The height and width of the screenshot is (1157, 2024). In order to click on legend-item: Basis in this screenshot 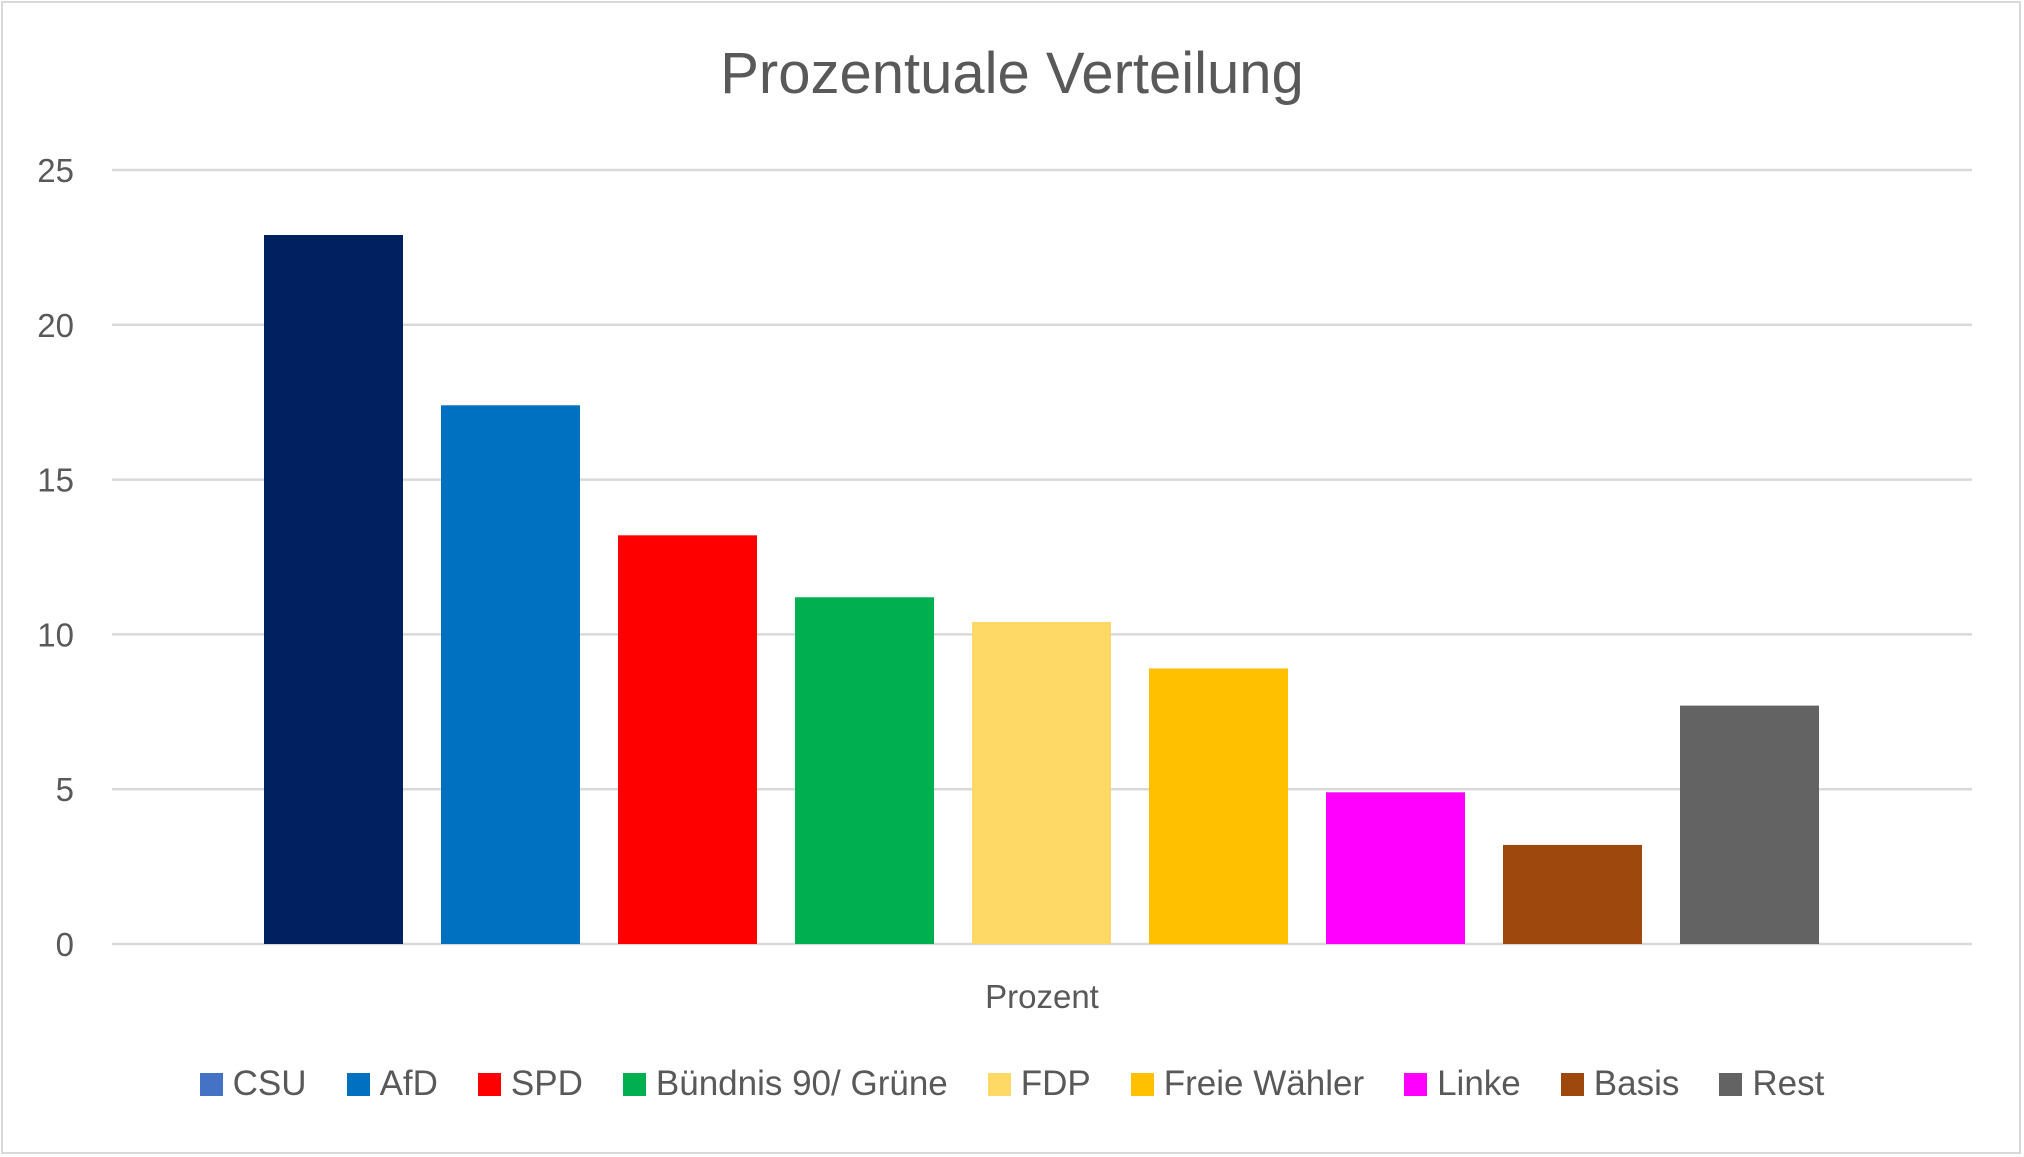, I will do `click(1620, 1084)`.